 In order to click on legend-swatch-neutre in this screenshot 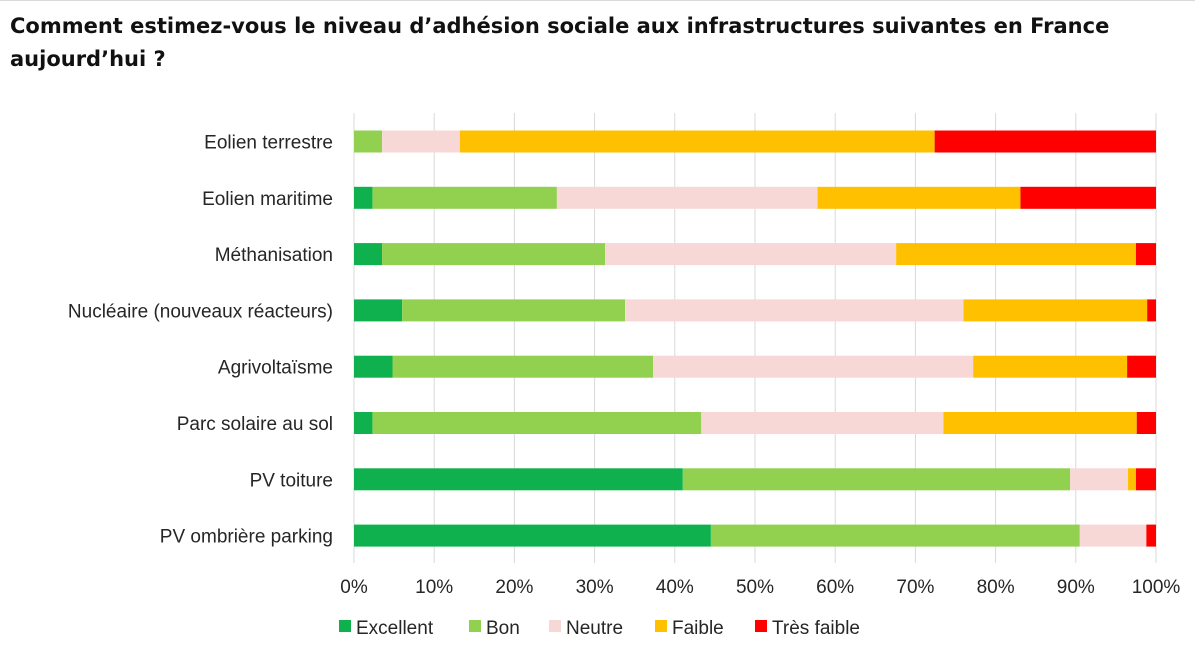, I will do `click(555, 626)`.